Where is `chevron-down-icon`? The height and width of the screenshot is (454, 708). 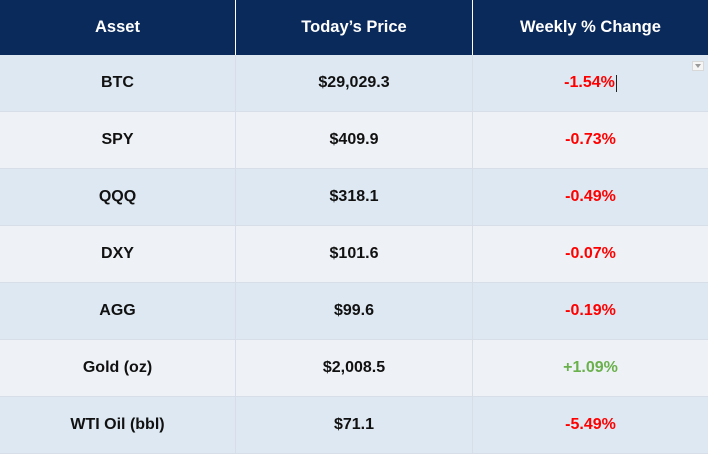
chevron-down-icon is located at coordinates (698, 66).